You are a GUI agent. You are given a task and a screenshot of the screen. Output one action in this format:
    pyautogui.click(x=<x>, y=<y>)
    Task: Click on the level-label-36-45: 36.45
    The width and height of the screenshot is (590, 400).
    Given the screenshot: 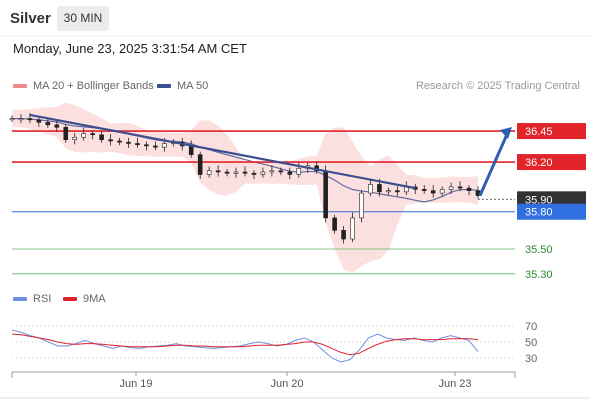 What is the action you would take?
    pyautogui.click(x=539, y=132)
    